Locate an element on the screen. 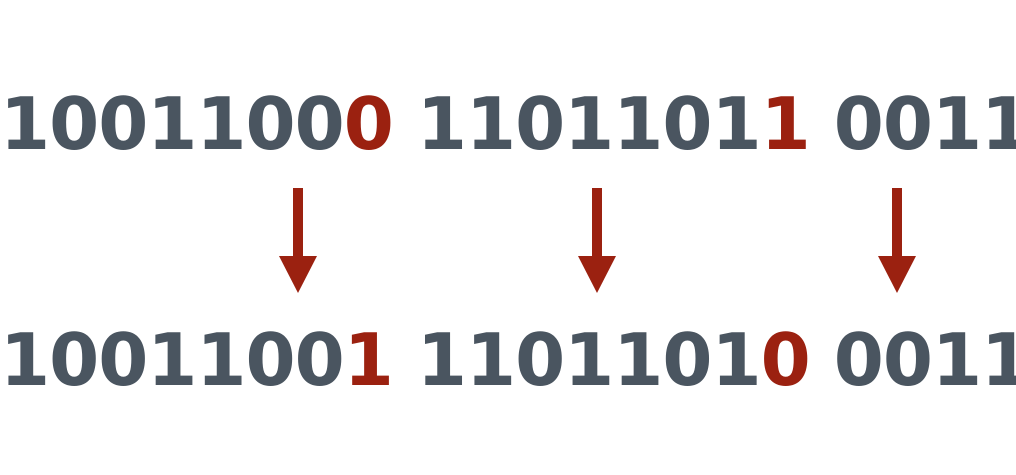 This screenshot has width=1016, height=475. byte-3: 00110101 is located at coordinates (925, 360).